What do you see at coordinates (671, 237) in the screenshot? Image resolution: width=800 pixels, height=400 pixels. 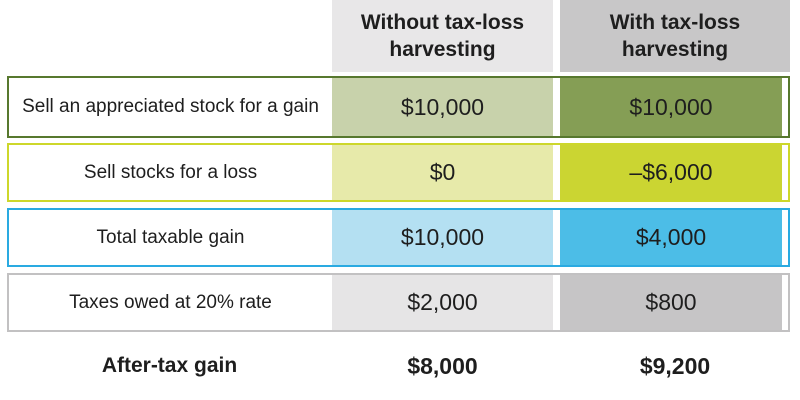 I see `value-with: $4,000` at bounding box center [671, 237].